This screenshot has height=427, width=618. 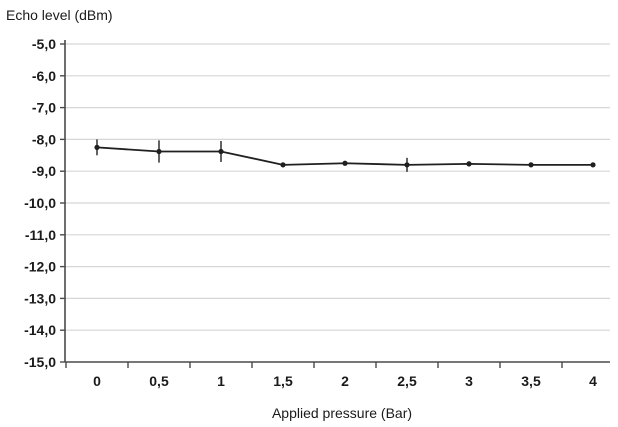 I want to click on x-tick-label: 0, so click(x=97, y=381).